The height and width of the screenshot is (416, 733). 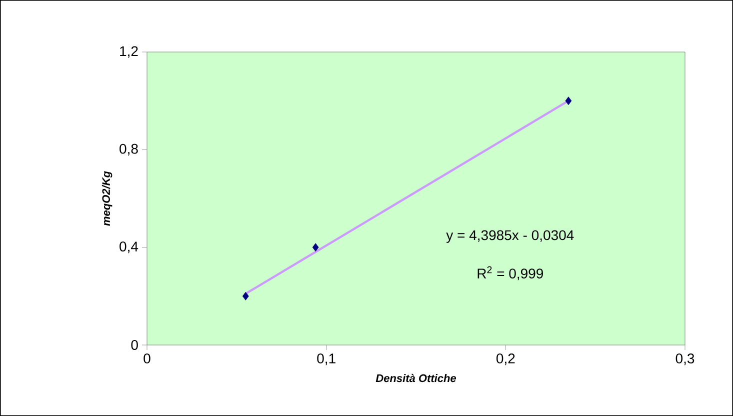 I want to click on x-tick-label: 0,1, so click(x=326, y=360).